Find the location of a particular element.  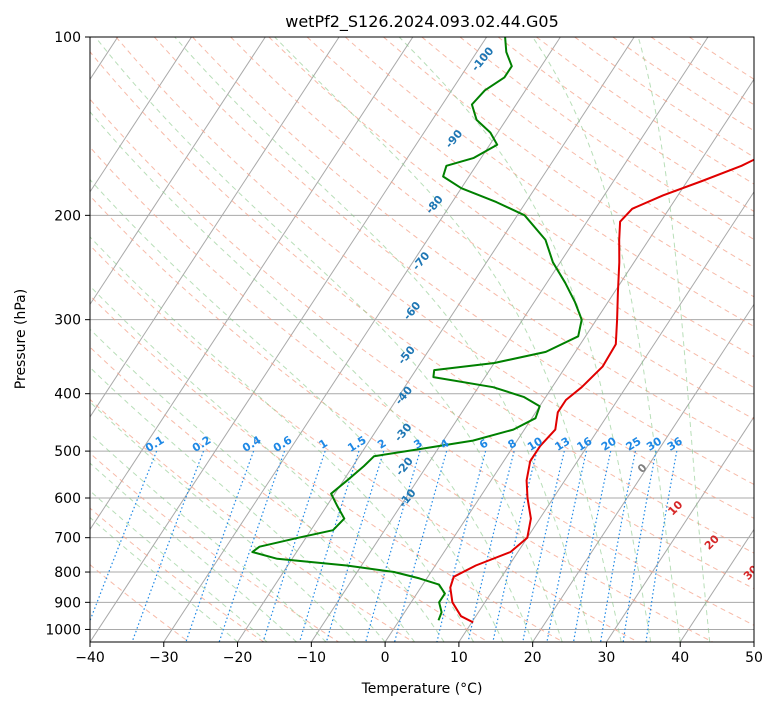

x-tick-label: 10 is located at coordinates (459, 658).